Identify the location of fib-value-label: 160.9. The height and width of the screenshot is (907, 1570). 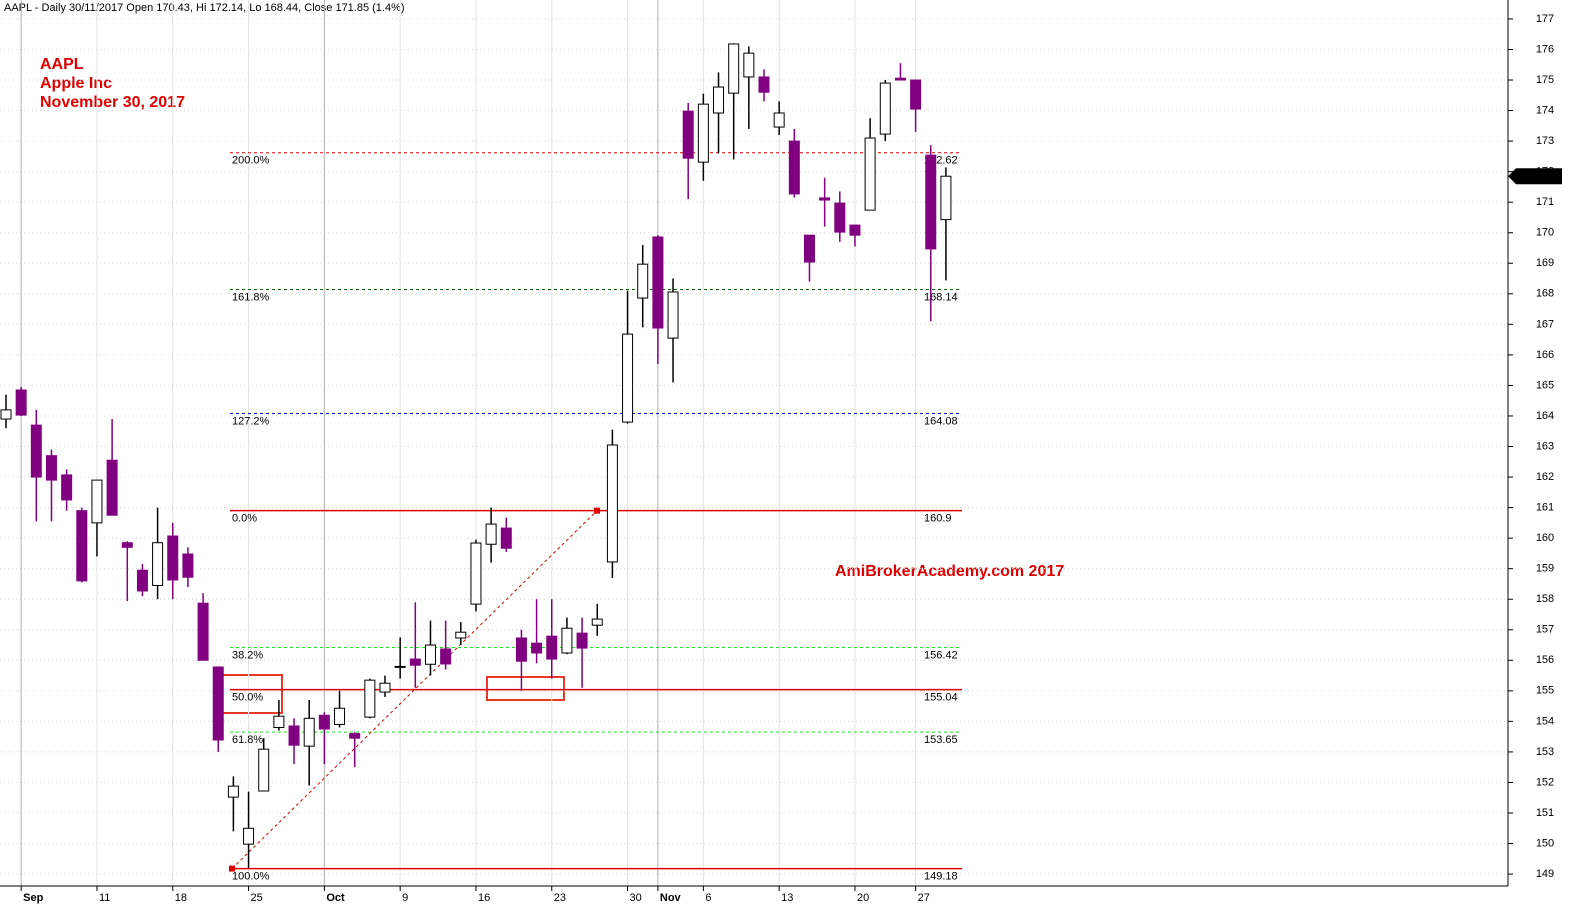
(938, 519).